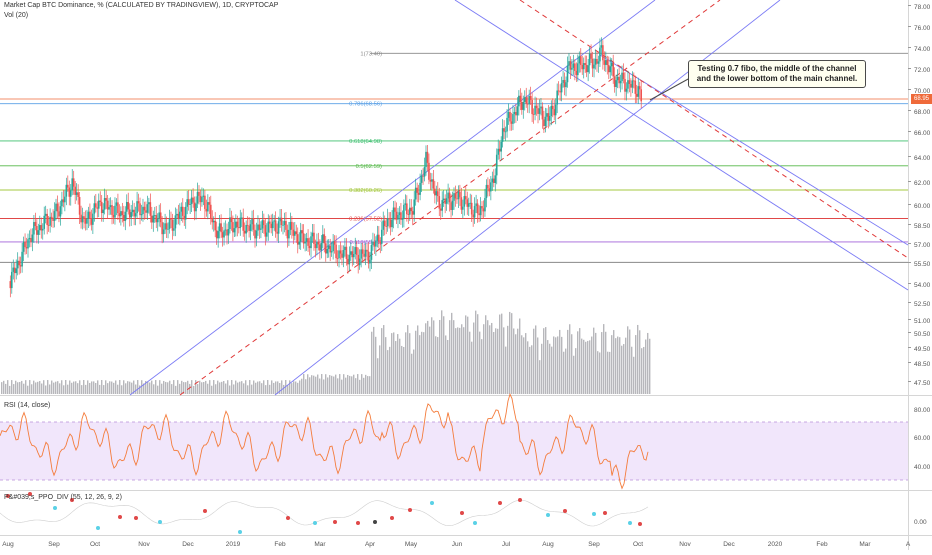 This screenshot has height=555, width=932. What do you see at coordinates (54, 544) in the screenshot?
I see `x-tick-label: Sep` at bounding box center [54, 544].